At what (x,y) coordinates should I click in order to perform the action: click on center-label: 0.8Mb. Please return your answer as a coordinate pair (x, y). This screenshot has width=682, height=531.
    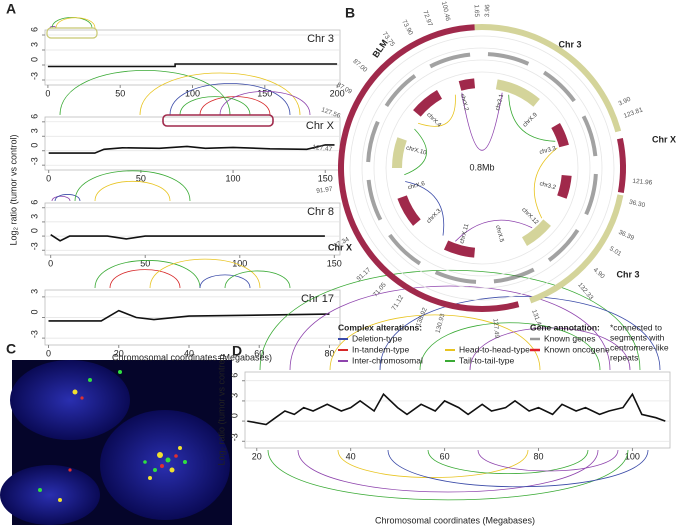
    Looking at the image, I should click on (481, 167).